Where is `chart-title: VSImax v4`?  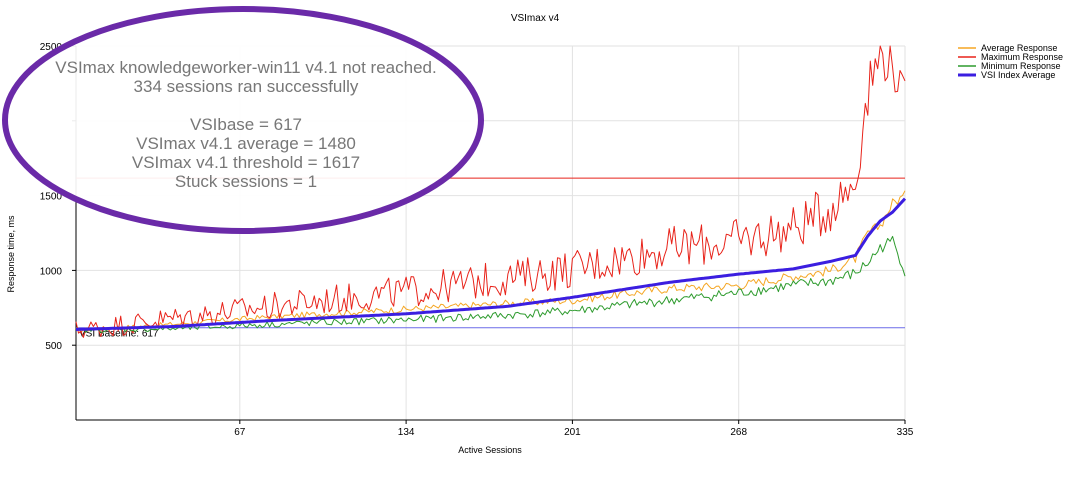 chart-title: VSImax v4 is located at coordinates (535, 18).